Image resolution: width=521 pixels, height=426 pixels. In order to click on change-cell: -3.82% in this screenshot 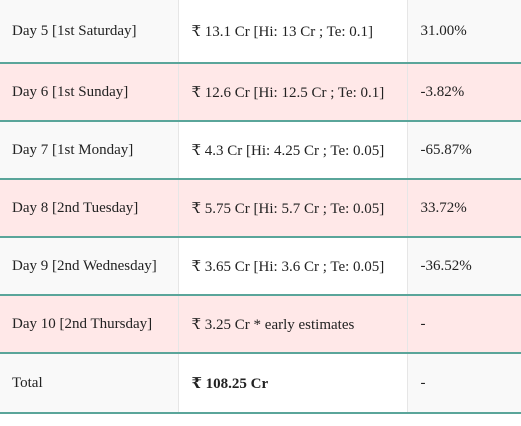, I will do `click(463, 92)`.